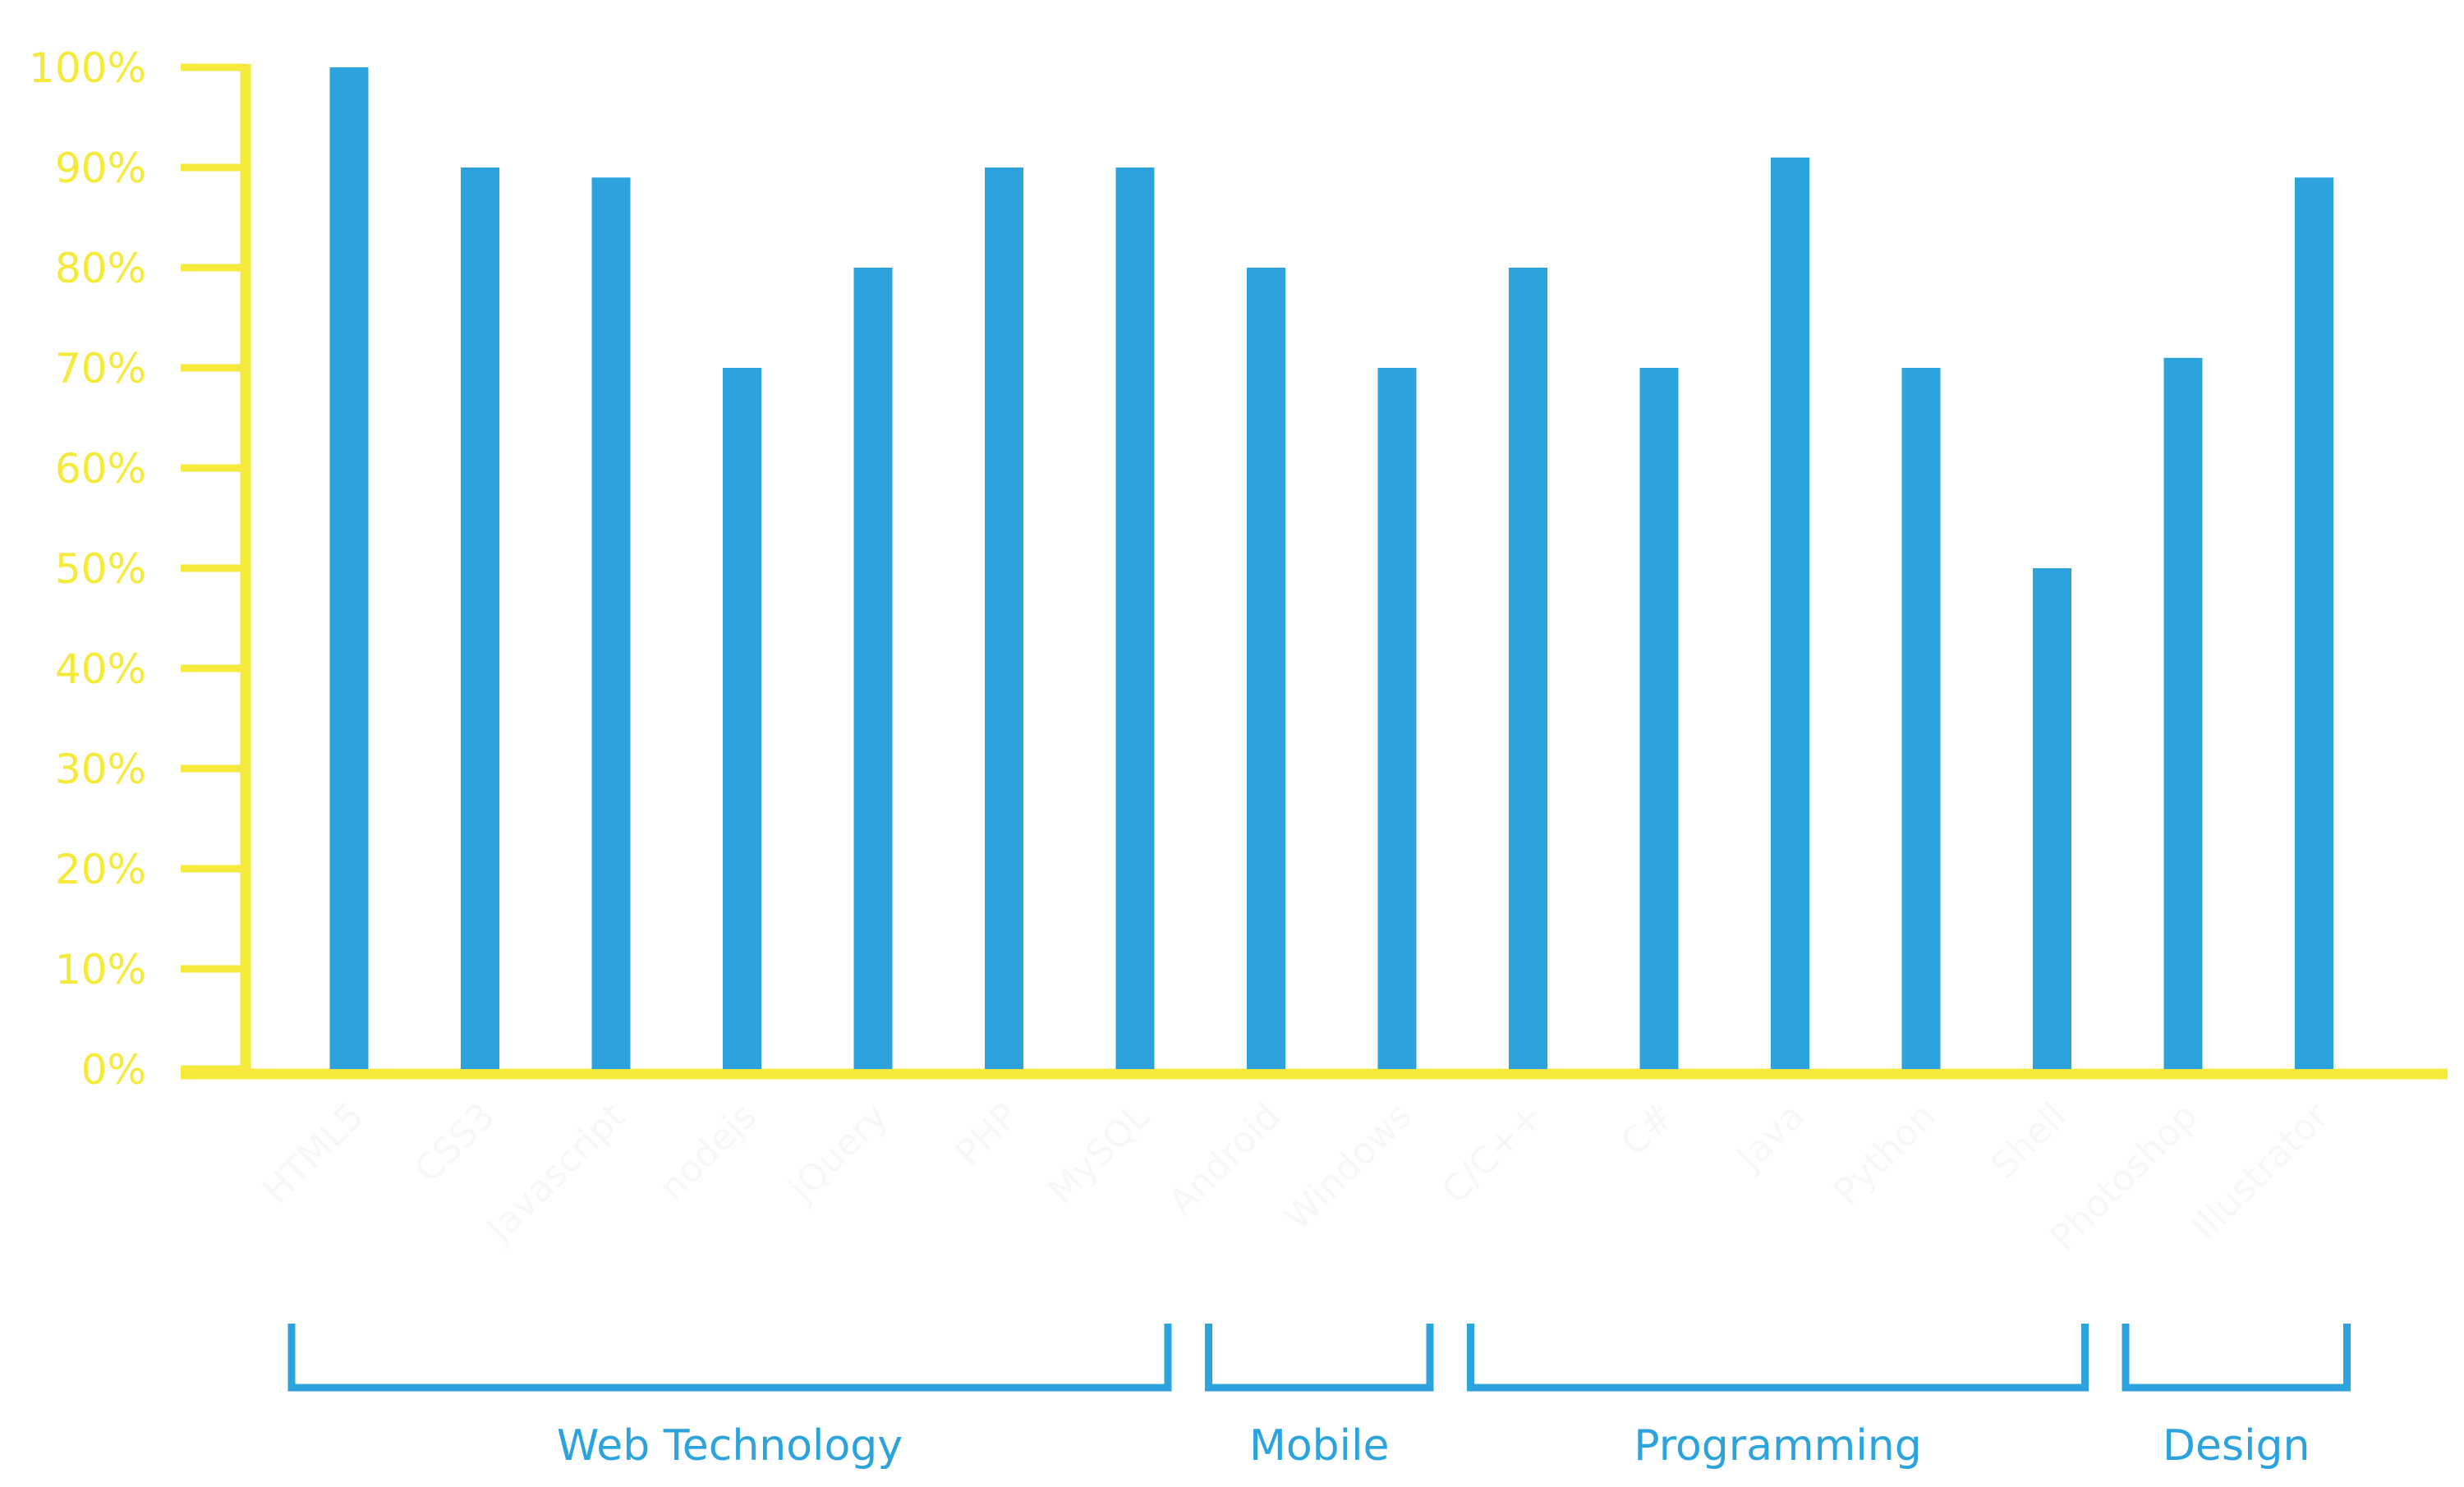 This screenshot has width=2464, height=1487. I want to click on y-tick-label: 90%, so click(100, 168).